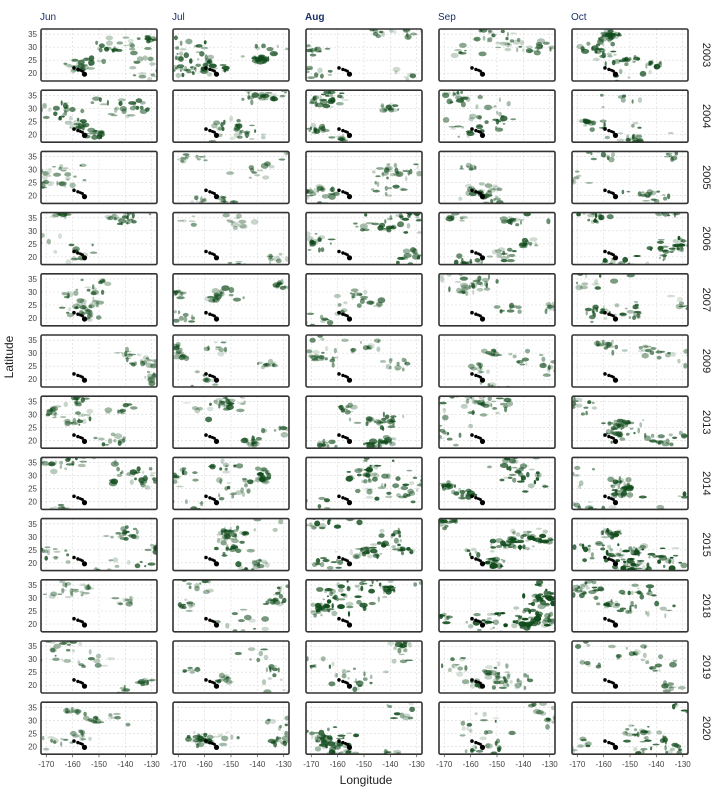  Describe the element at coordinates (32, 47) in the screenshot. I see `y-tick-label: 30` at that location.